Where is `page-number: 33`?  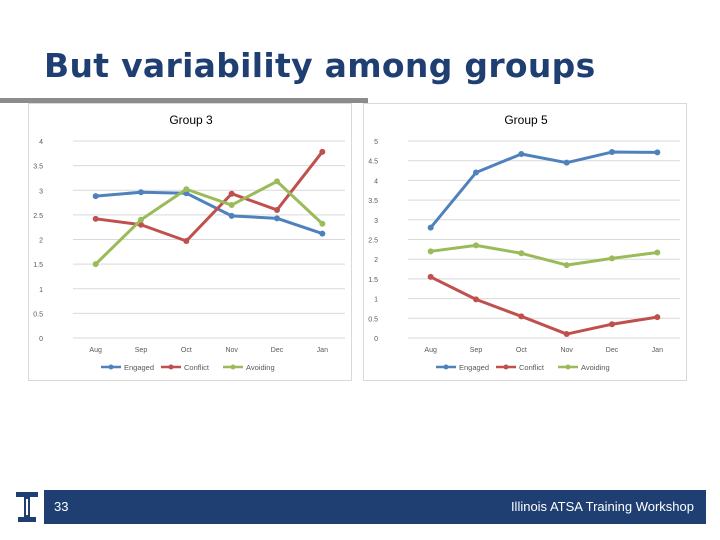 page-number: 33 is located at coordinates (61, 506).